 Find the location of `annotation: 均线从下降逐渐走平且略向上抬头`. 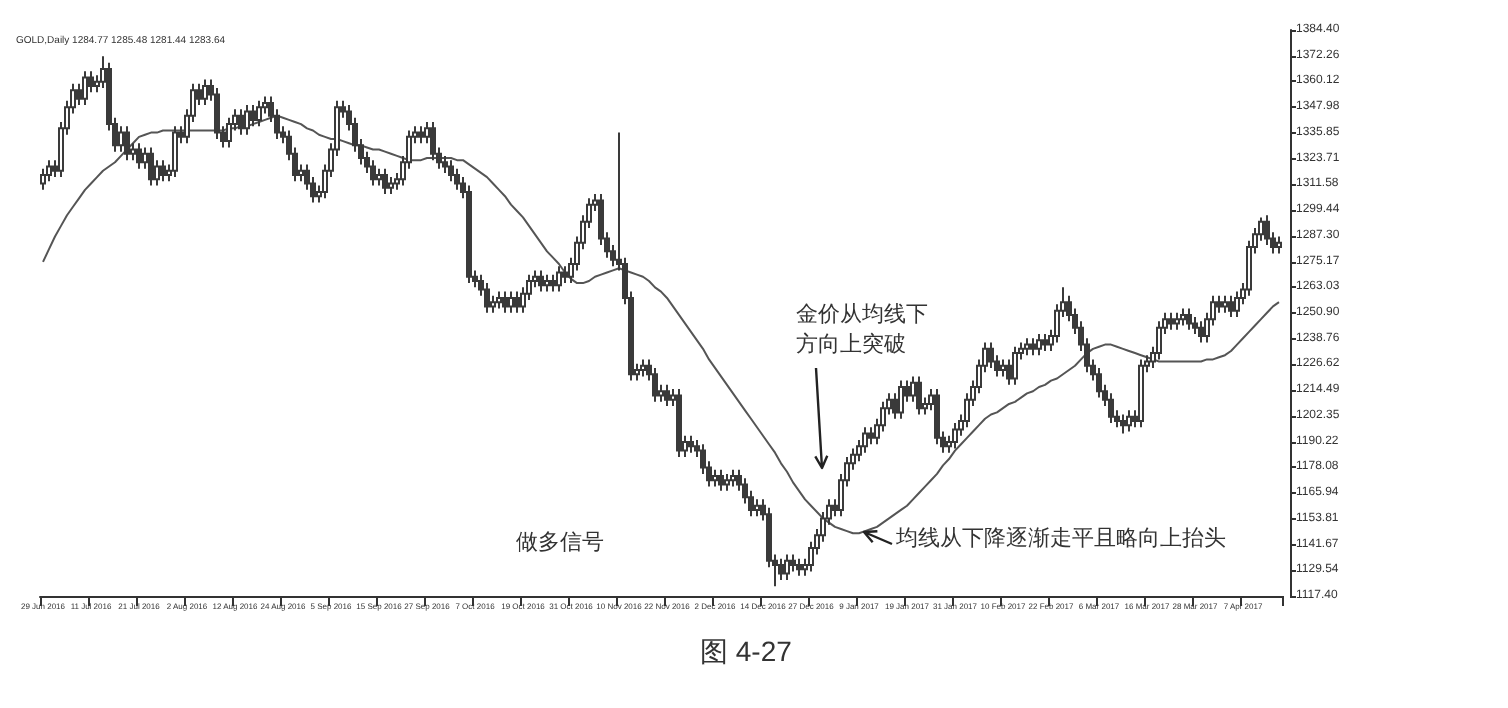

annotation: 均线从下降逐渐走平且略向上抬头 is located at coordinates (1060, 538).